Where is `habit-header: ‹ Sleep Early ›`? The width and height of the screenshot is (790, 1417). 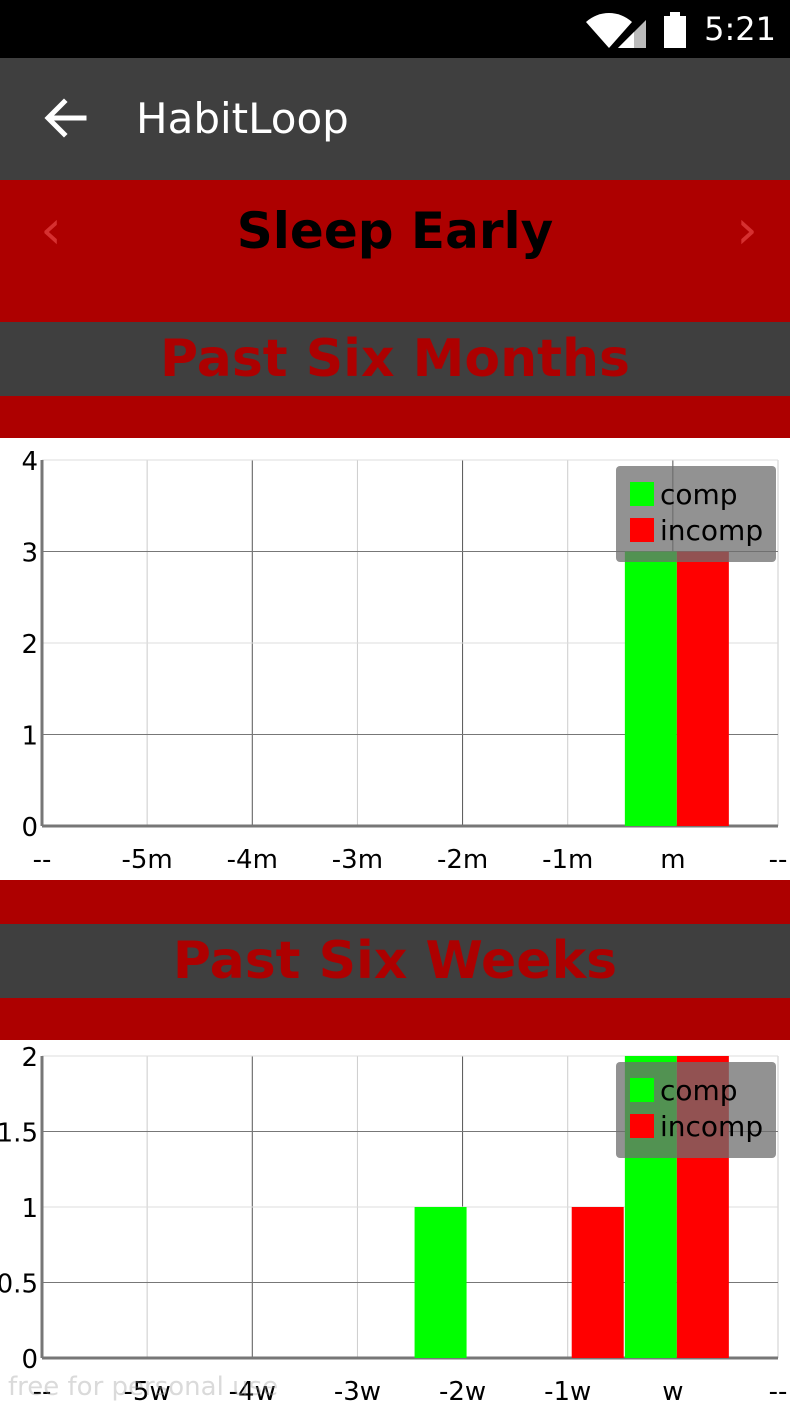
habit-header: ‹ Sleep Early › is located at coordinates (395, 251).